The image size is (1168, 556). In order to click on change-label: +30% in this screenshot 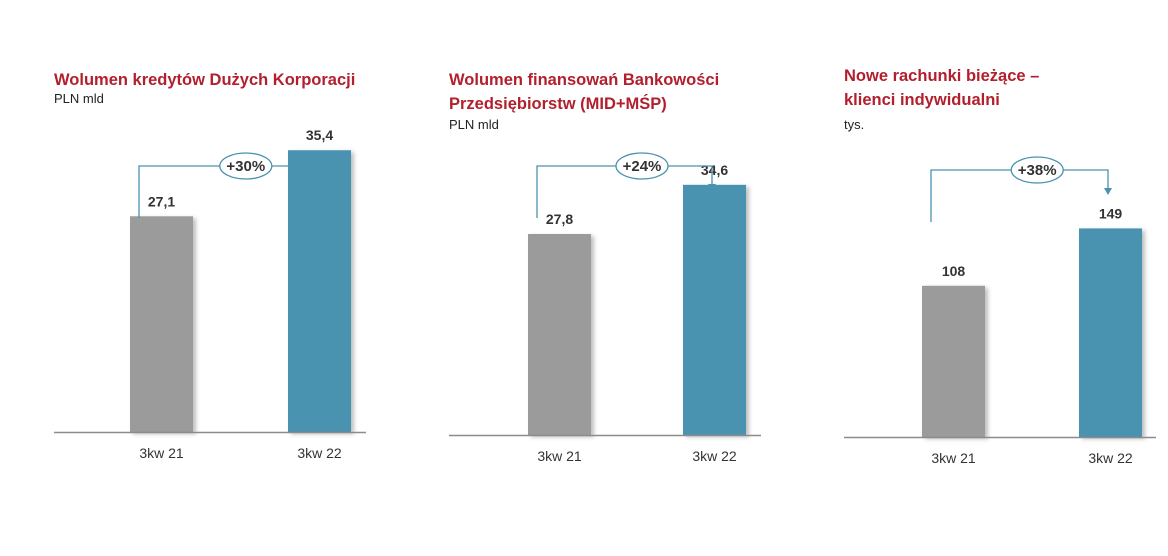, I will do `click(245, 166)`.